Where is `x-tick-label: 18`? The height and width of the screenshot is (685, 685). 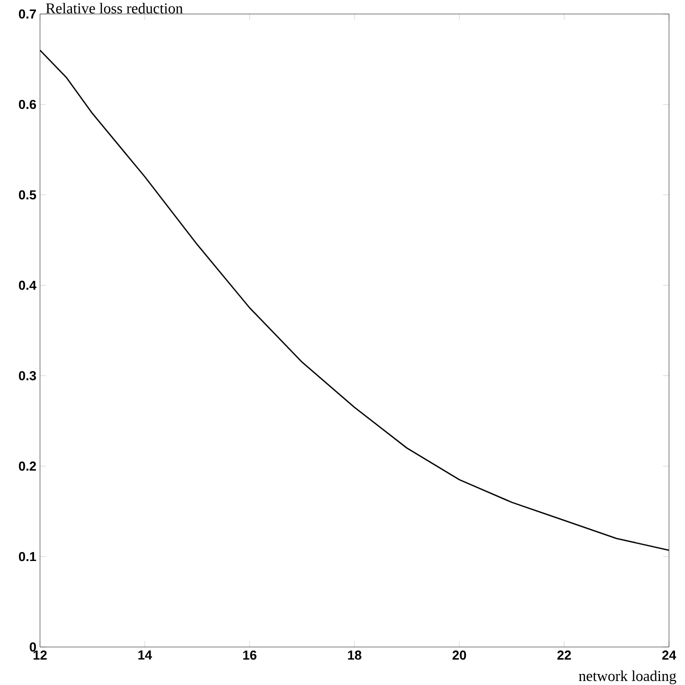
x-tick-label: 18 is located at coordinates (355, 655).